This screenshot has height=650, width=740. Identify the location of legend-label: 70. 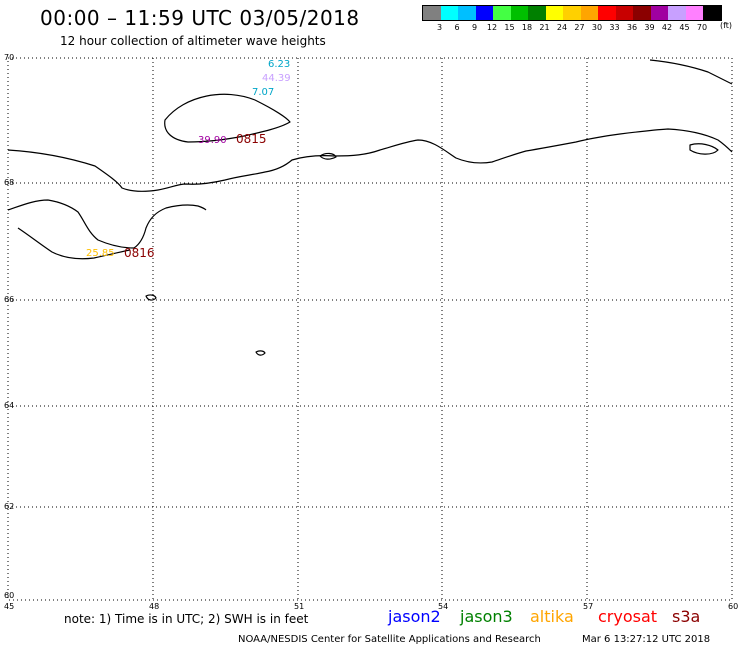
(702, 27).